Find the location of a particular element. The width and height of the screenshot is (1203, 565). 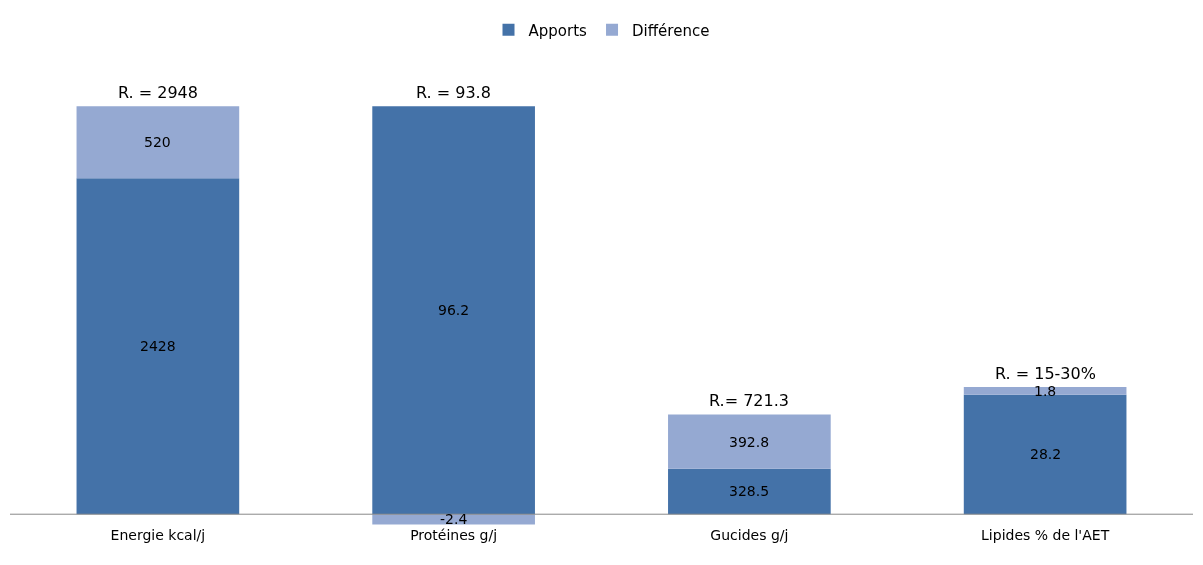

annotation: R. = 15-30% is located at coordinates (1045, 373).